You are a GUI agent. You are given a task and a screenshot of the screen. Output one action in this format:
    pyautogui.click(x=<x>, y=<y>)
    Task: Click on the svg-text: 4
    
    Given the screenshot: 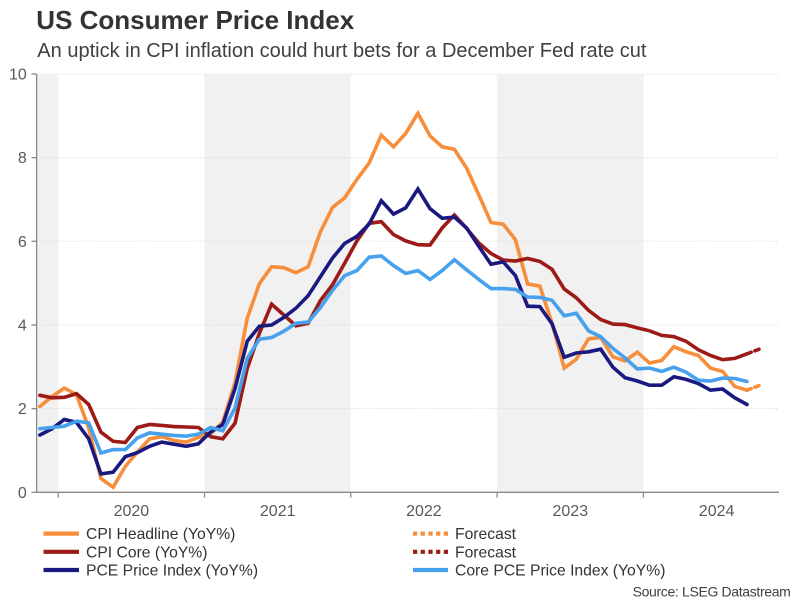 What is the action you would take?
    pyautogui.click(x=22, y=326)
    